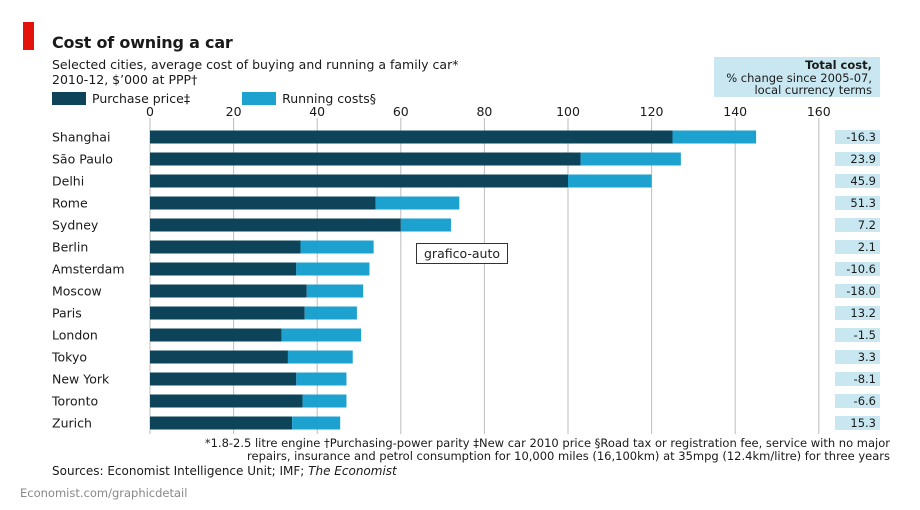  I want to click on x-tick-label-20: 20, so click(234, 111).